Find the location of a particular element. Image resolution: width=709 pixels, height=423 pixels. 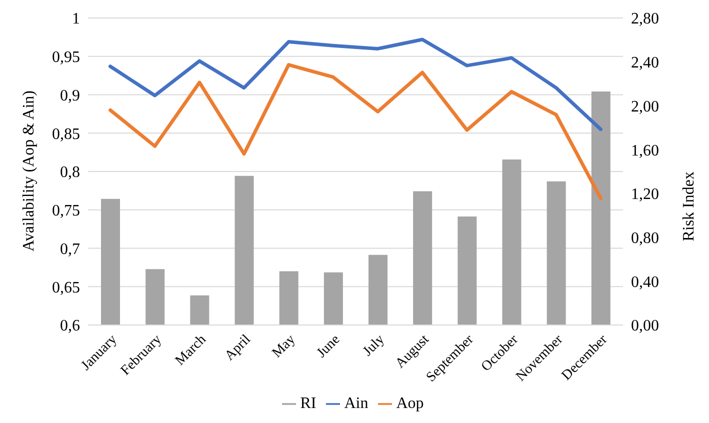

x-tick-label: May is located at coordinates (284, 347).